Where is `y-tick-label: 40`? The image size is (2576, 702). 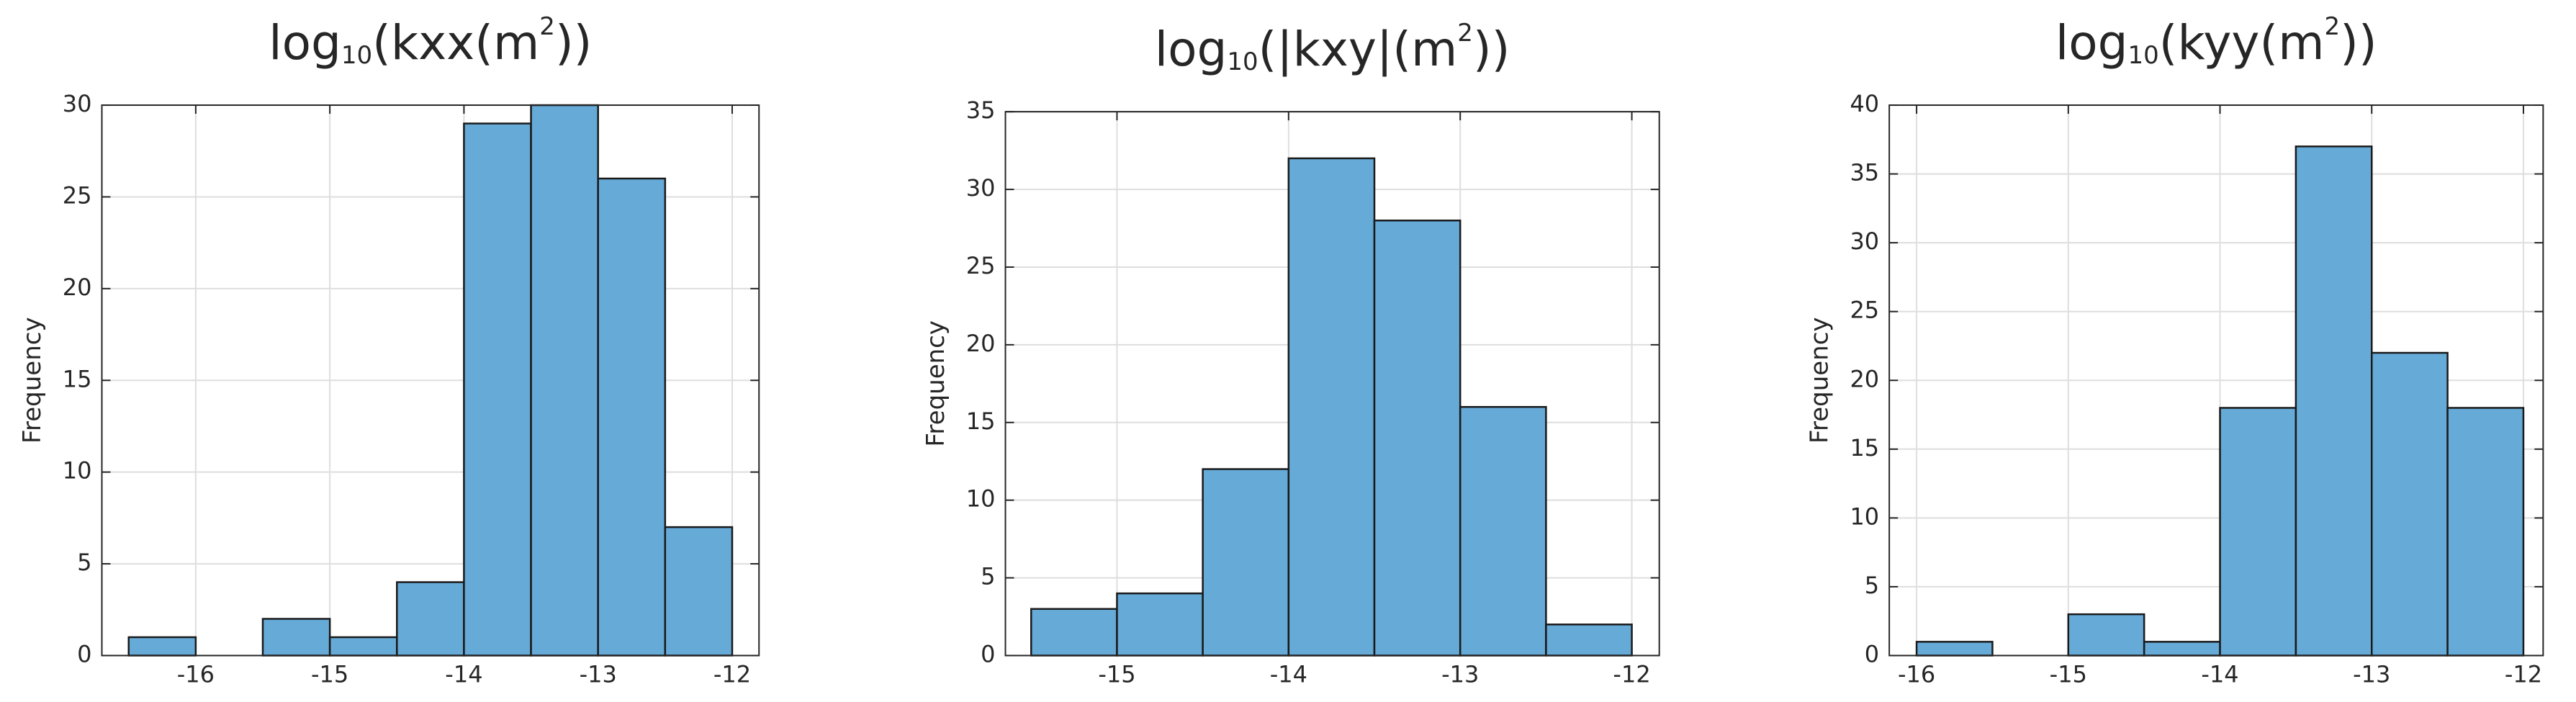 y-tick-label: 40 is located at coordinates (1865, 103).